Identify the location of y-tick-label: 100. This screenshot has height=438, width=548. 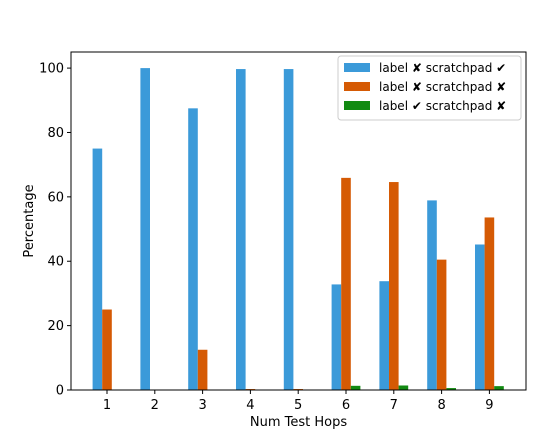
(51, 69).